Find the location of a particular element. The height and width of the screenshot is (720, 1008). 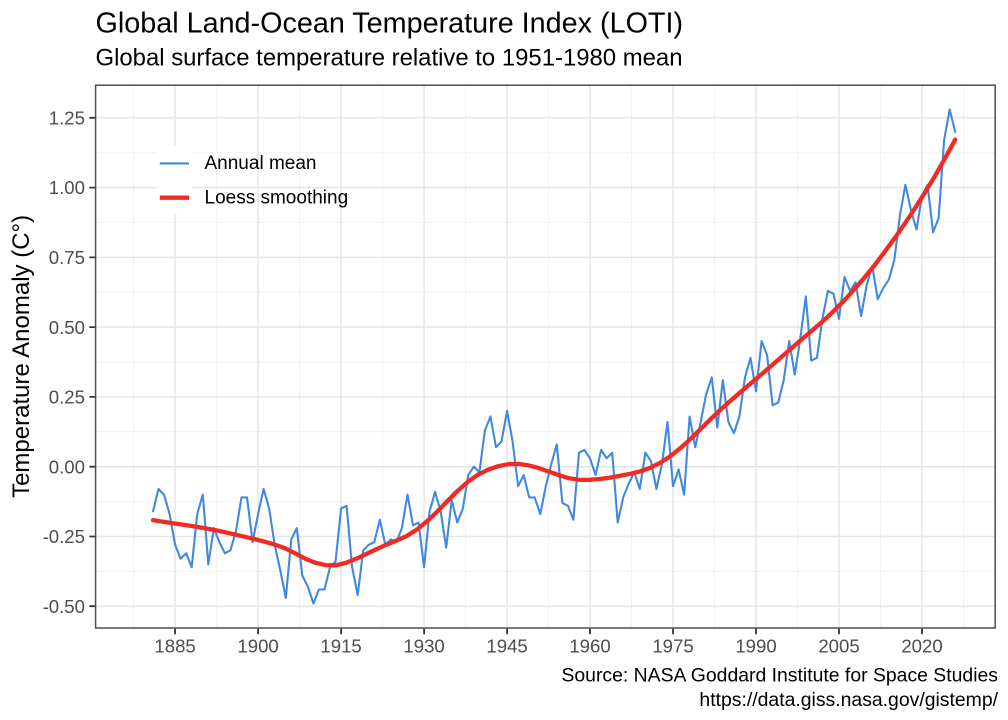

svg-text: 2005 is located at coordinates (838, 645).